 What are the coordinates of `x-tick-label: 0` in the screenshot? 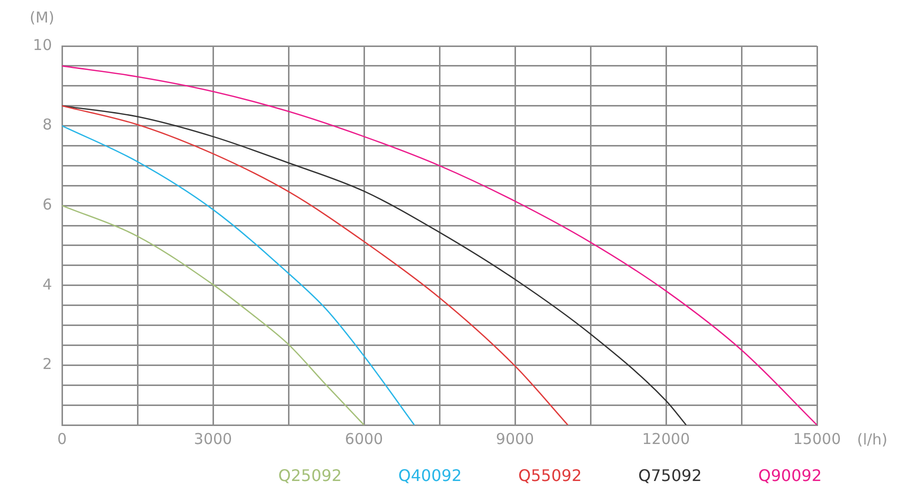 It's located at (62, 439).